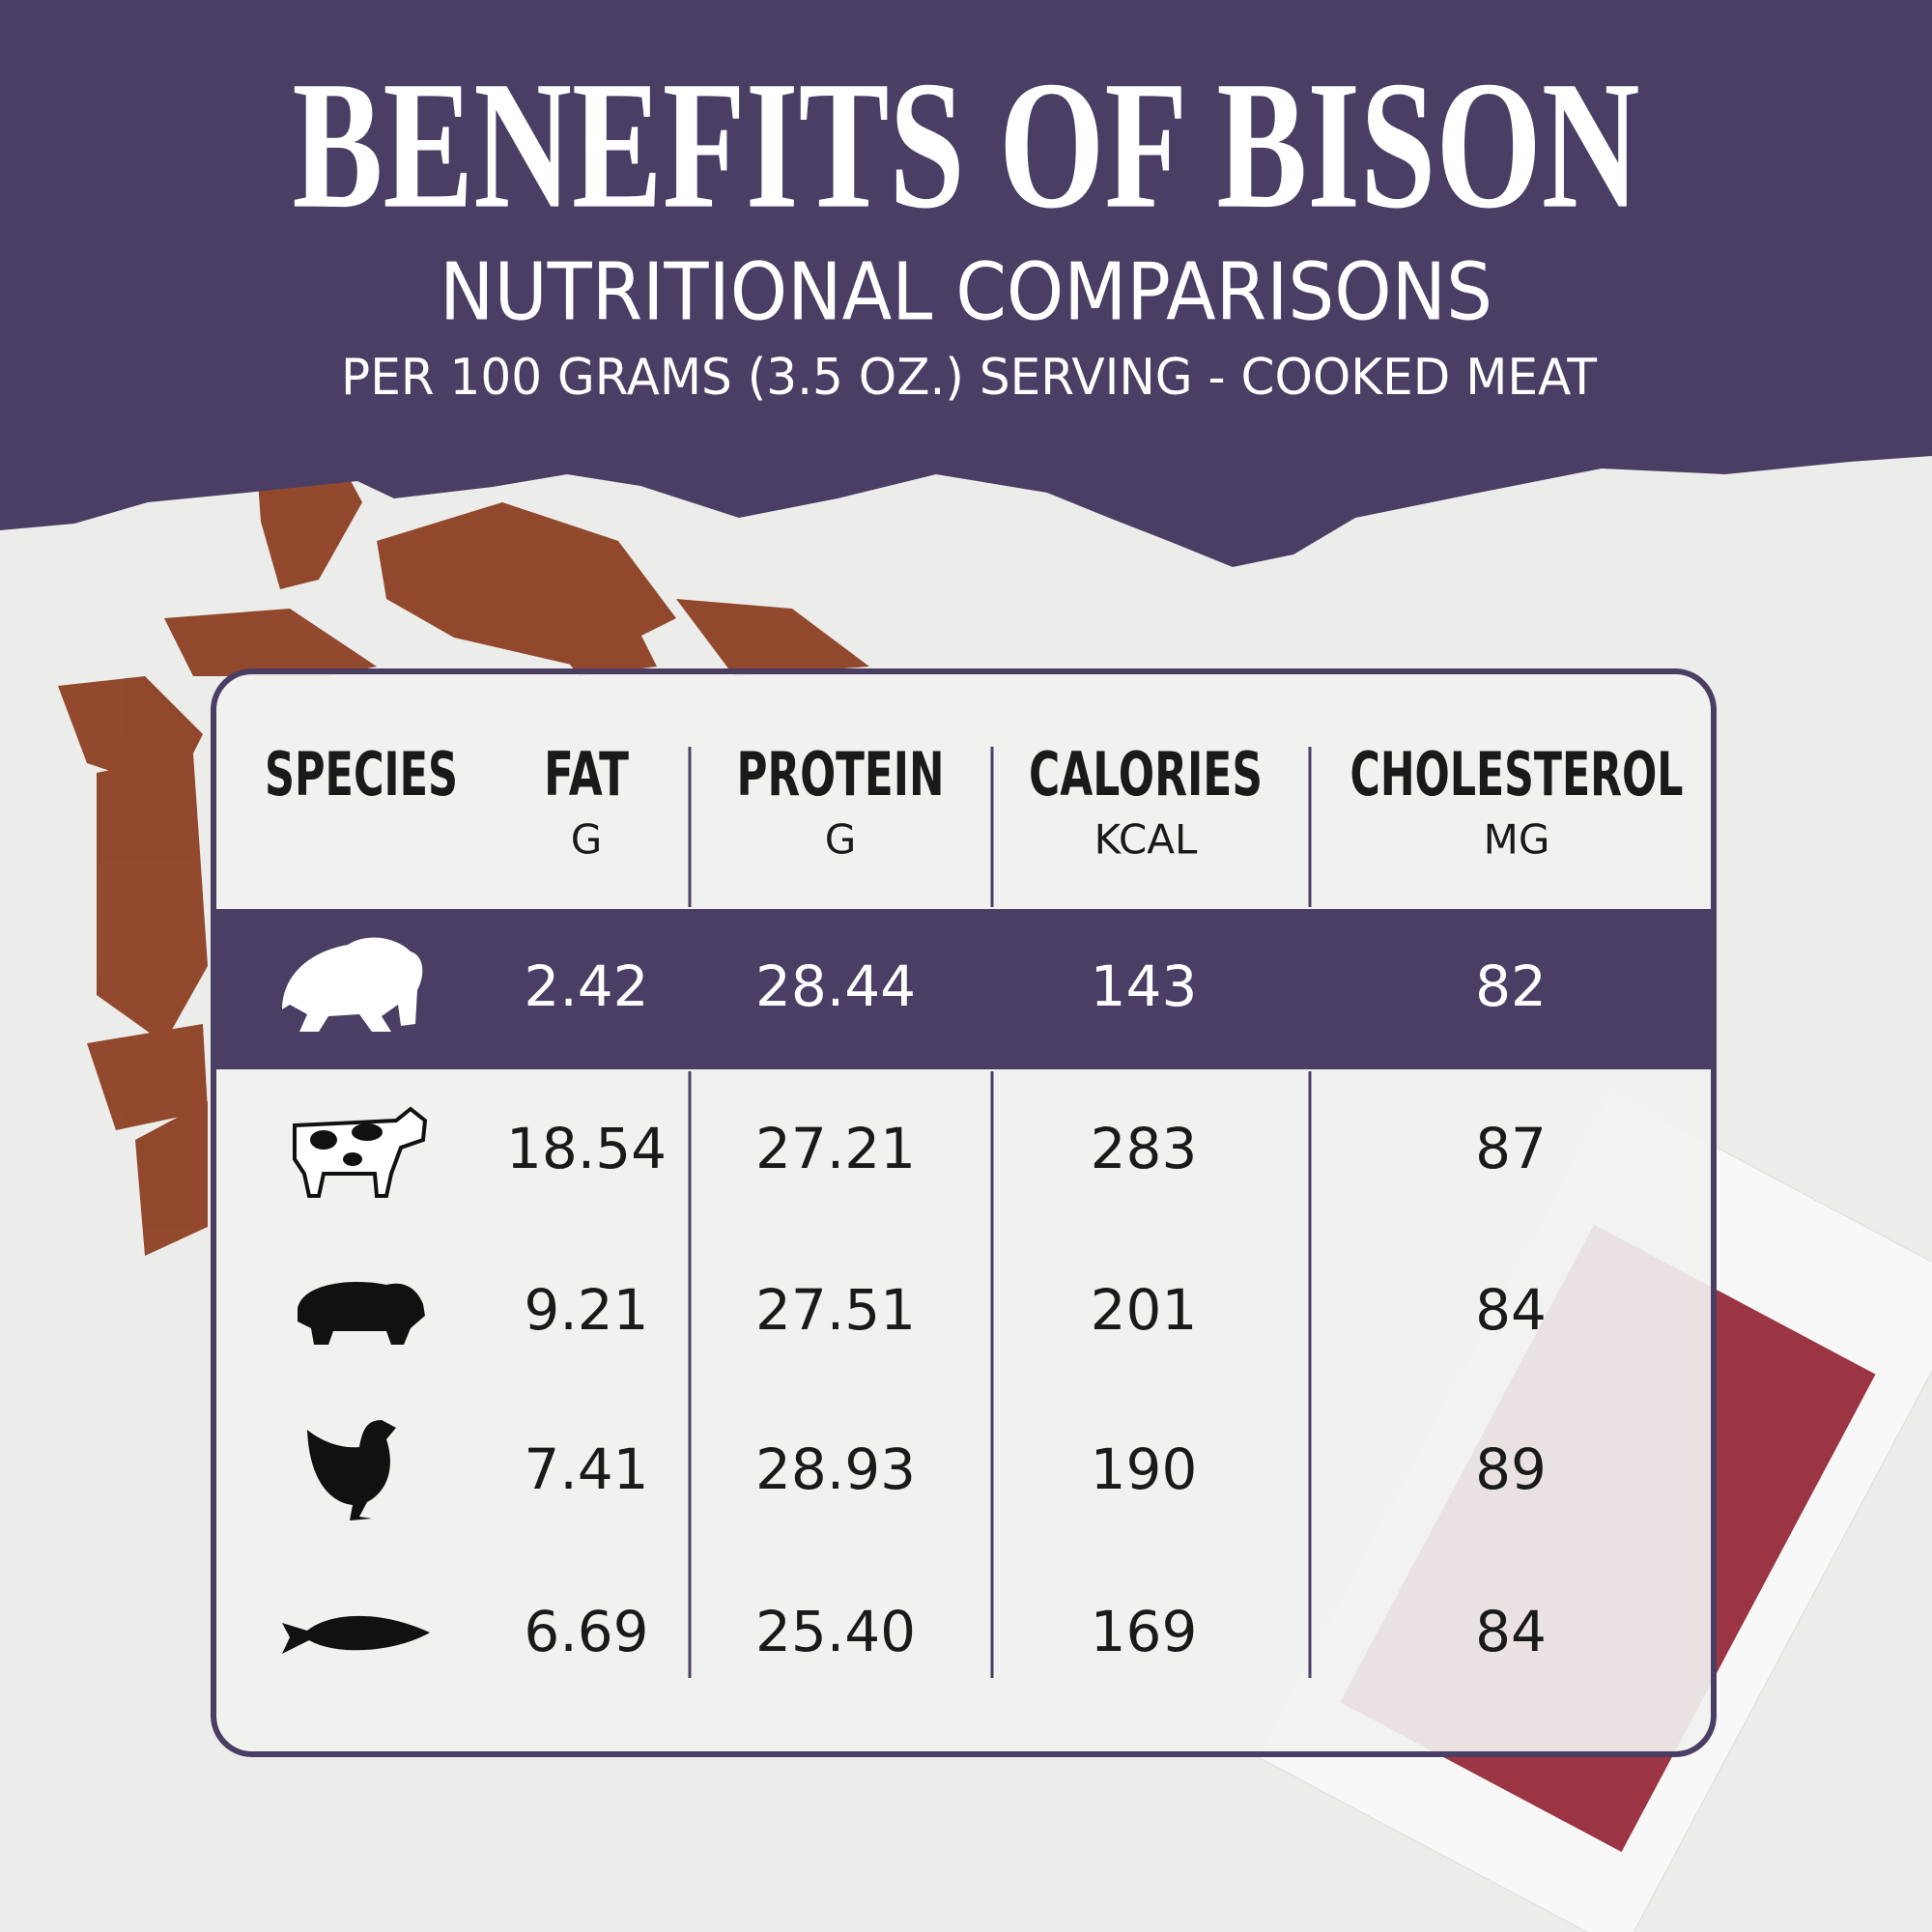 The image size is (1932, 1932). I want to click on fish-icon, so click(356, 1634).